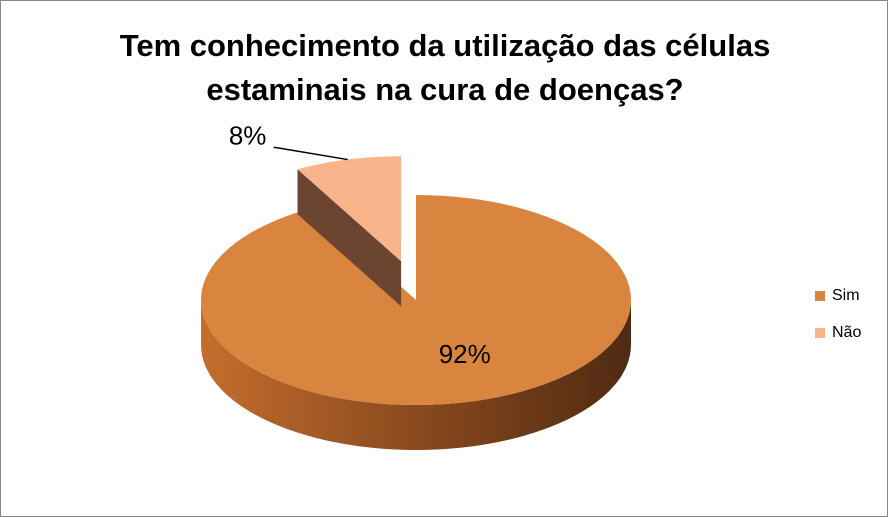 This screenshot has width=889, height=518. What do you see at coordinates (310, 153) in the screenshot?
I see `leader-line` at bounding box center [310, 153].